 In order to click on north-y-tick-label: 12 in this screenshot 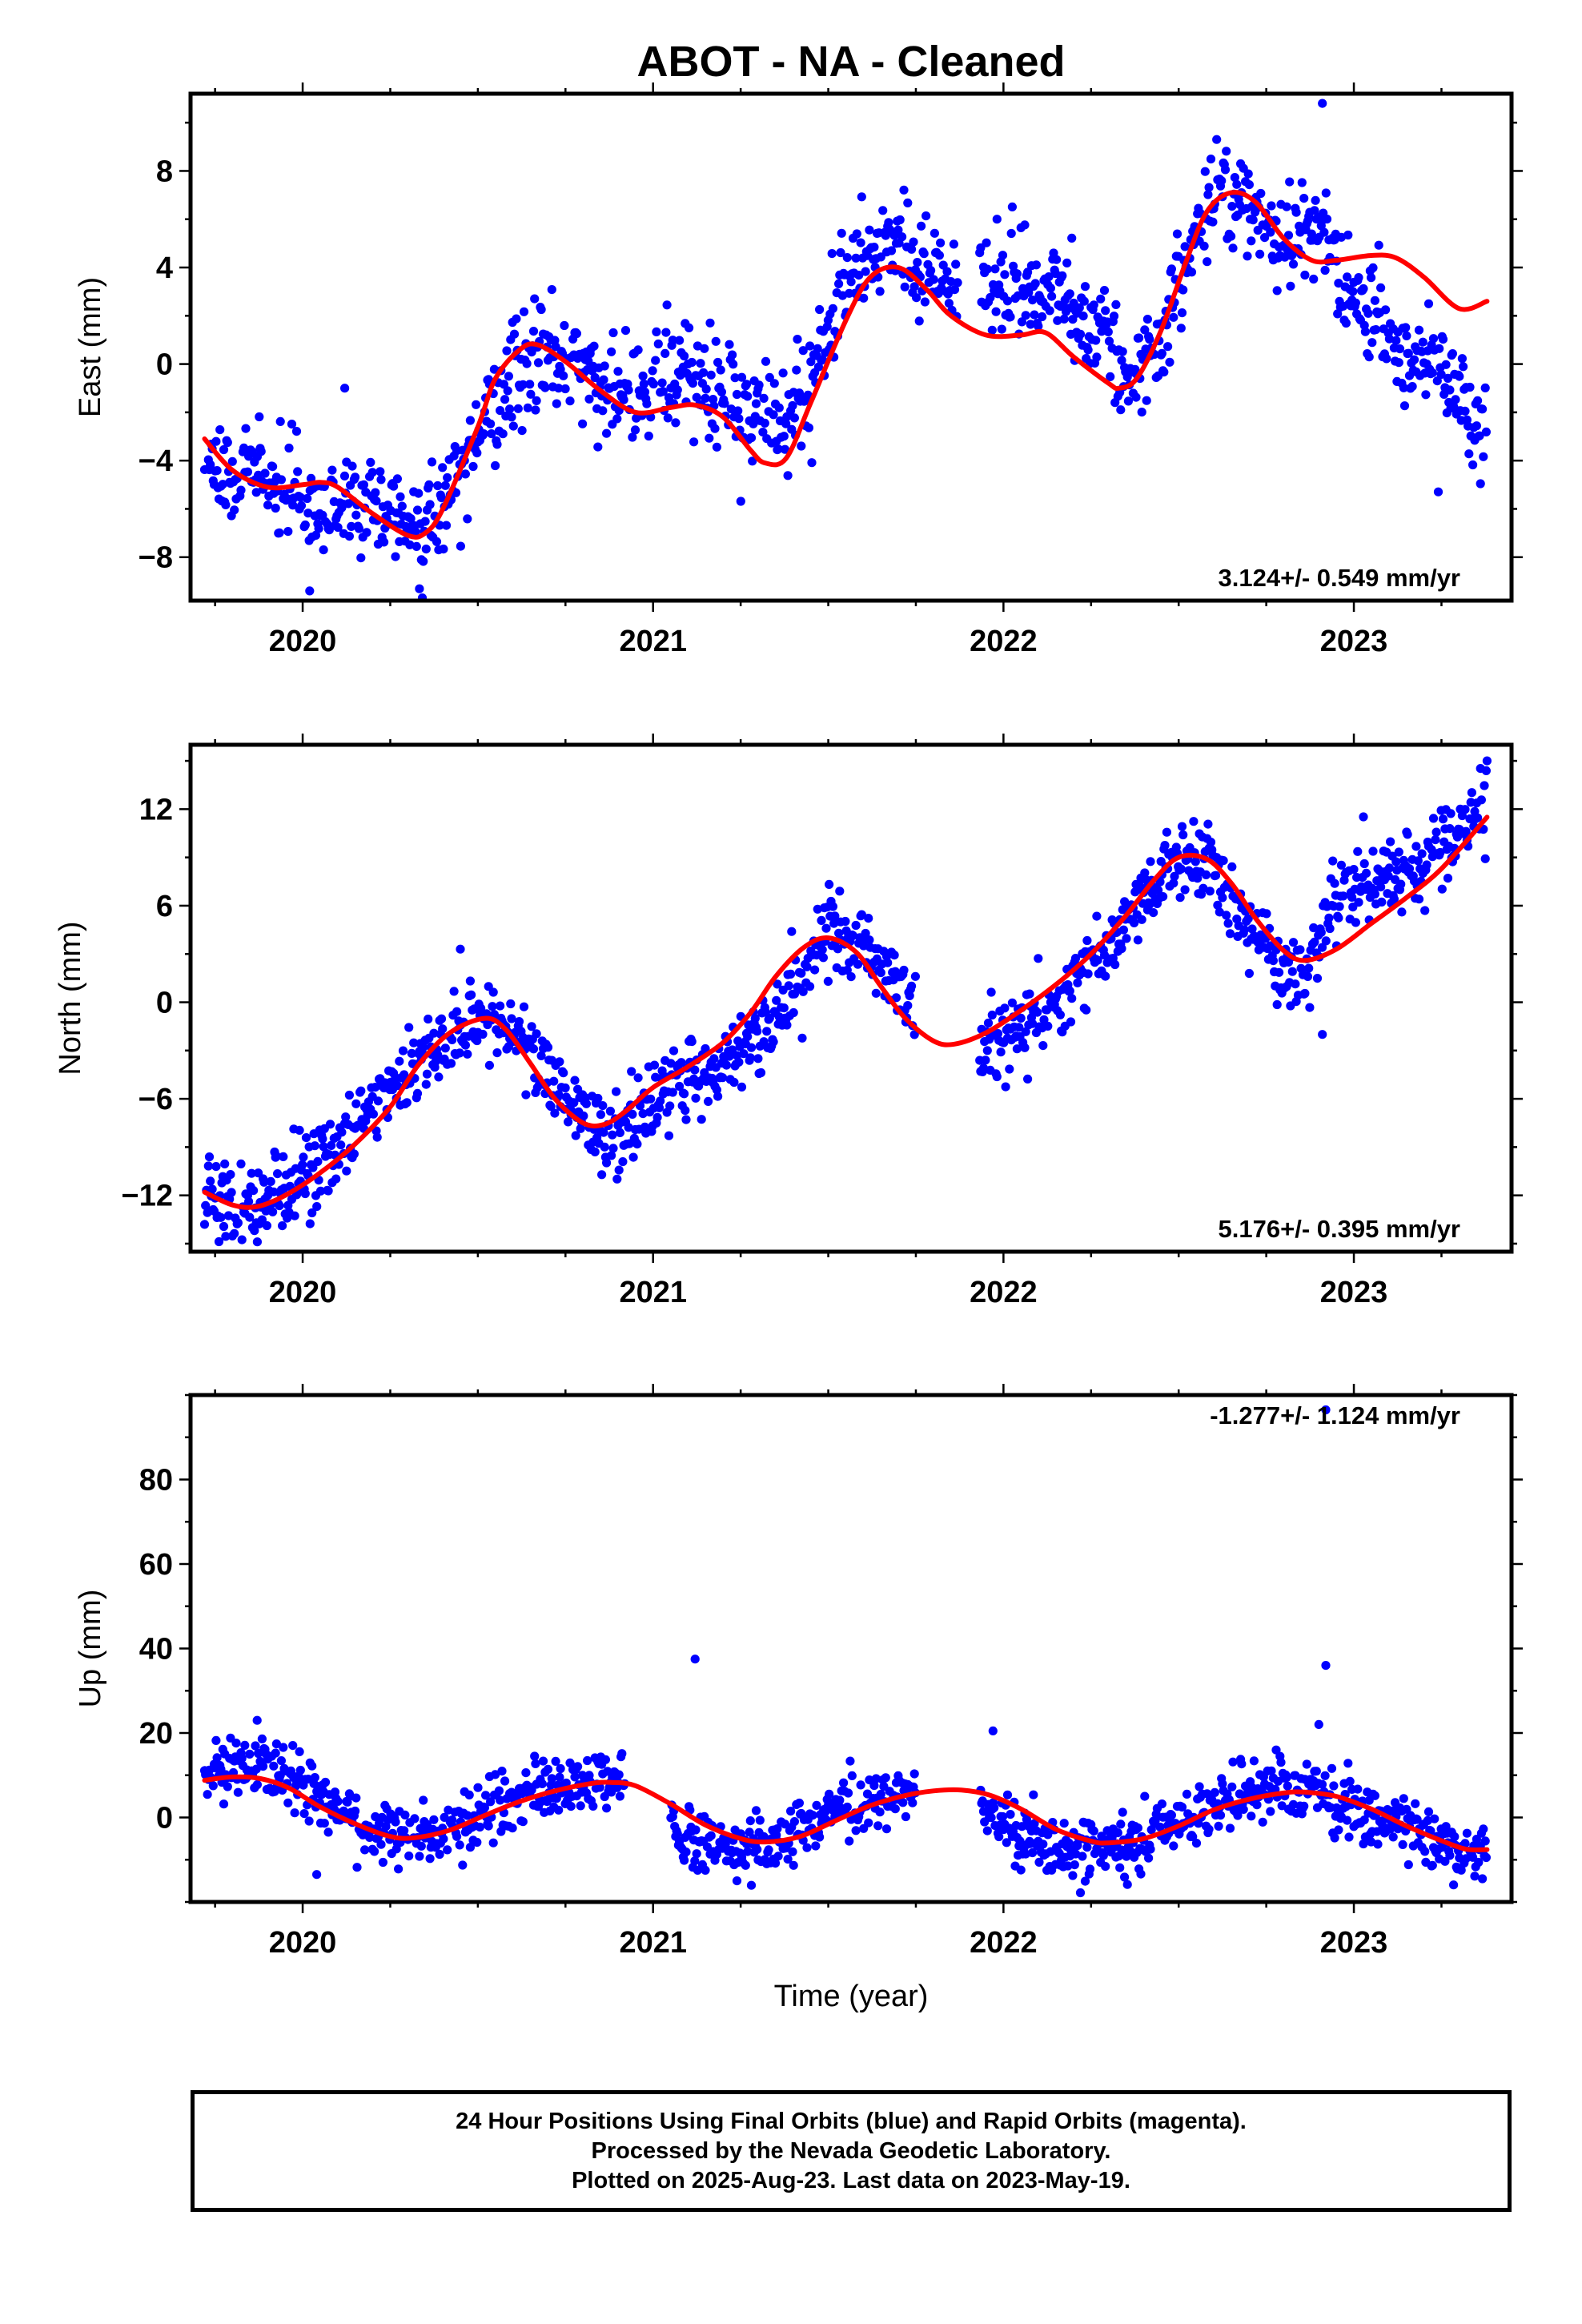, I will do `click(156, 809)`.